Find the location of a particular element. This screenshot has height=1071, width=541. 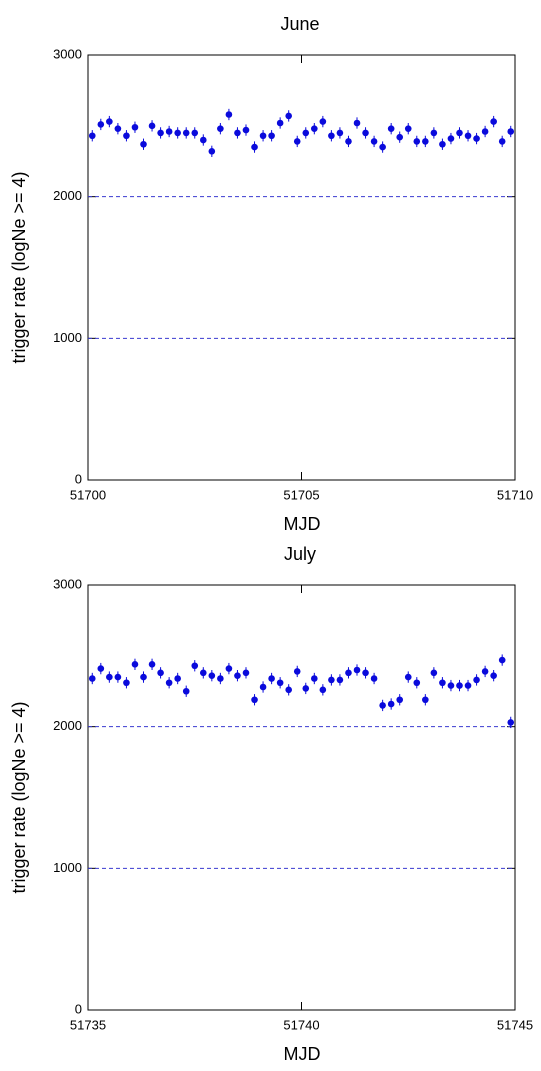

x-tick-label: 51710 is located at coordinates (515, 494).